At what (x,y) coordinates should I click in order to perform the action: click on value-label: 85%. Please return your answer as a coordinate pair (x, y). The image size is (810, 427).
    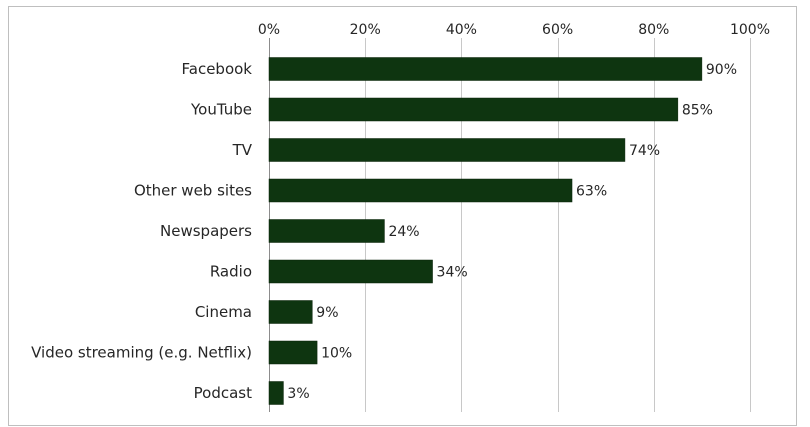
    Looking at the image, I should click on (697, 111).